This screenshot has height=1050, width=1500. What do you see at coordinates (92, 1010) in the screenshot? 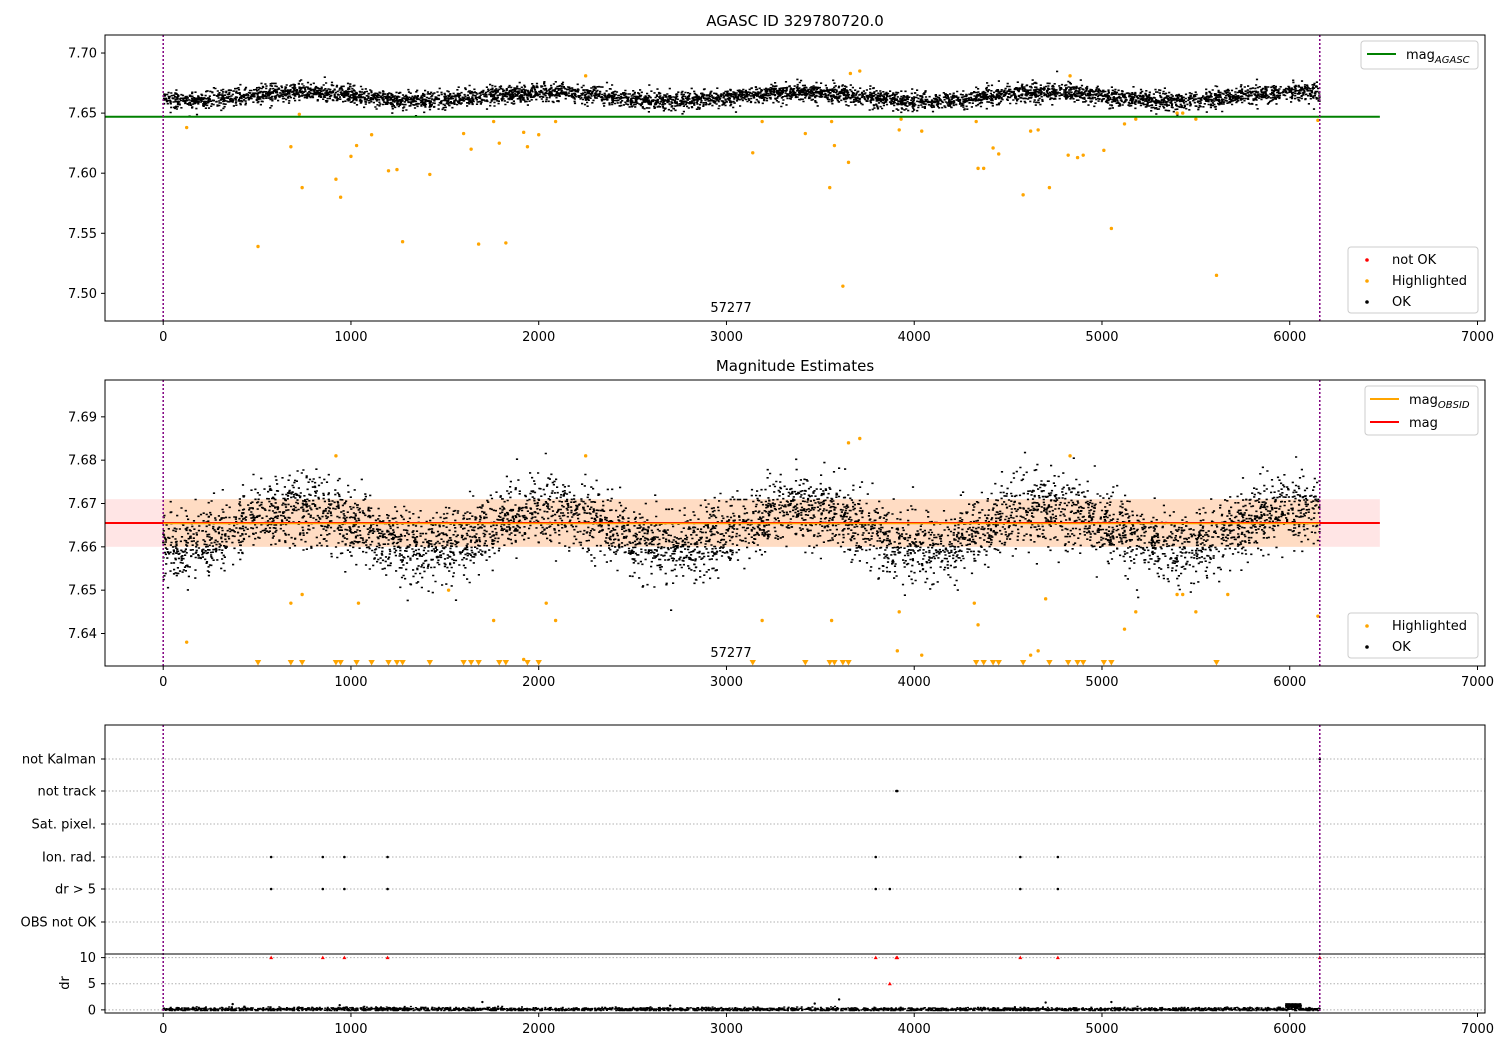
I see `dr-tick-label: 0` at bounding box center [92, 1010].